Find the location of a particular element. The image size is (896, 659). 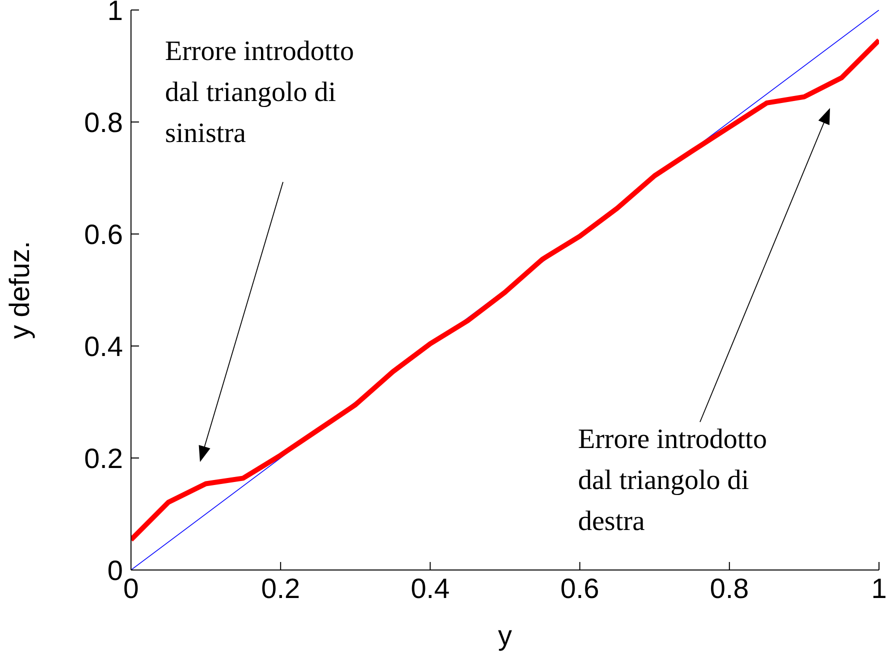

annotation: Errore introdotto dal triangolo di destra is located at coordinates (672, 480).